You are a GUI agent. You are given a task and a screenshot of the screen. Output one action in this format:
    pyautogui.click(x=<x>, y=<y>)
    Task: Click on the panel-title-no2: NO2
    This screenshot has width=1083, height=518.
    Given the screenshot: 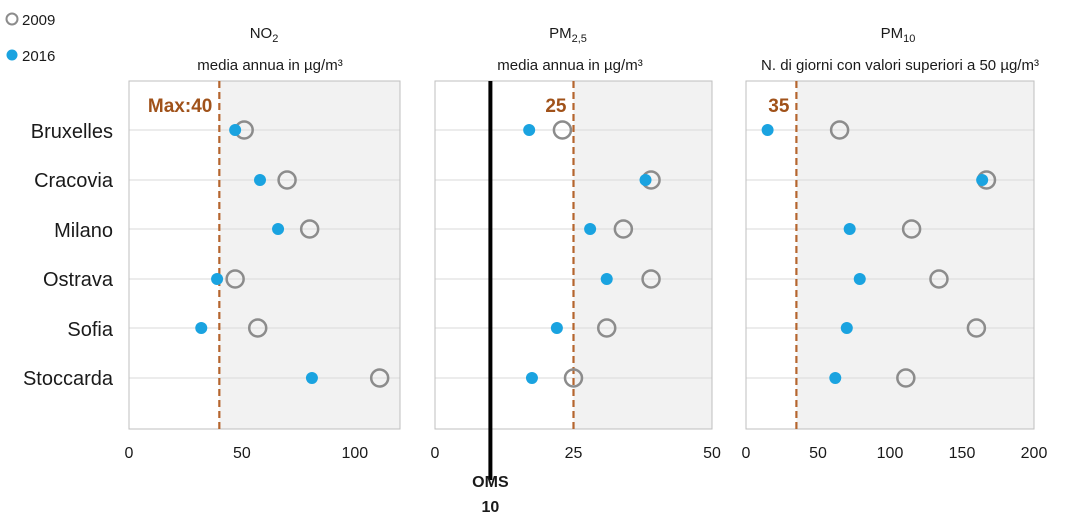 What is the action you would take?
    pyautogui.click(x=264, y=35)
    